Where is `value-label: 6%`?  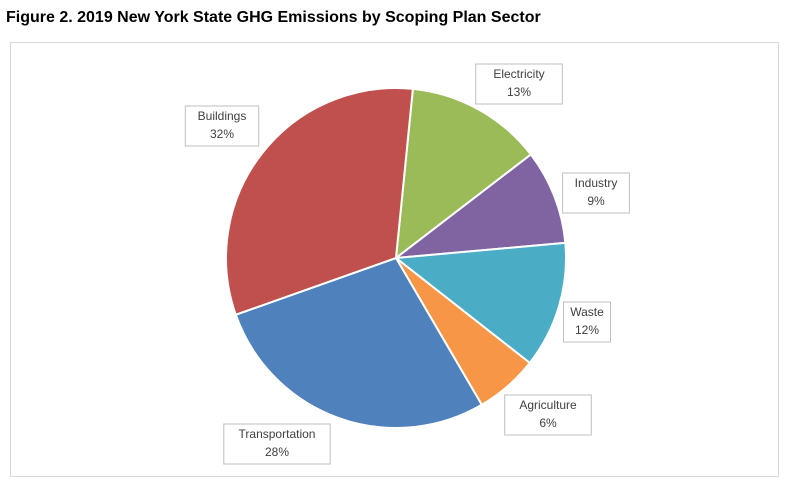
value-label: 6% is located at coordinates (548, 423).